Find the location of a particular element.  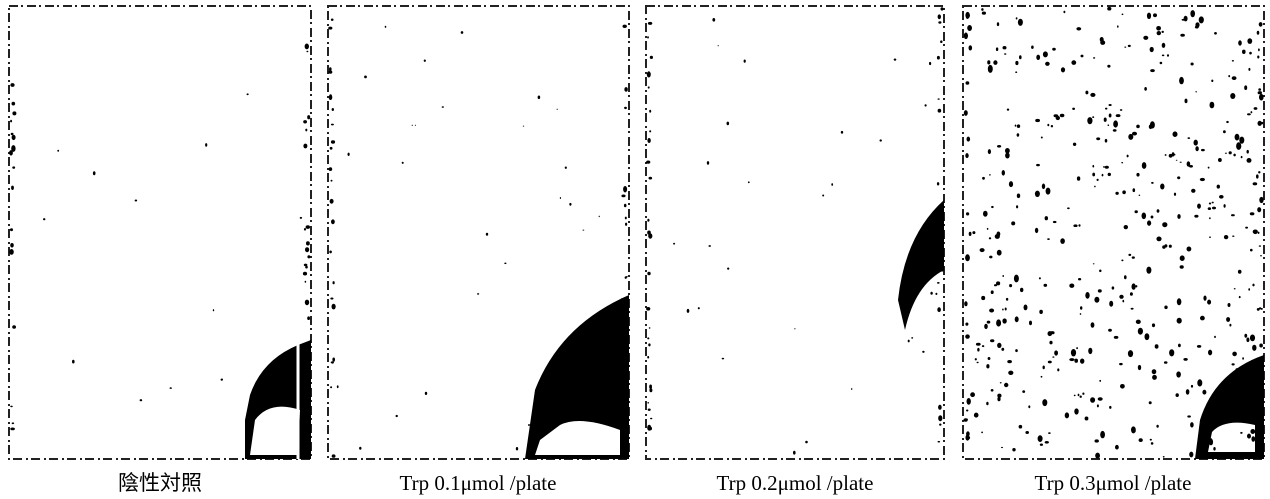

colony-shadow is located at coordinates (577, 377).